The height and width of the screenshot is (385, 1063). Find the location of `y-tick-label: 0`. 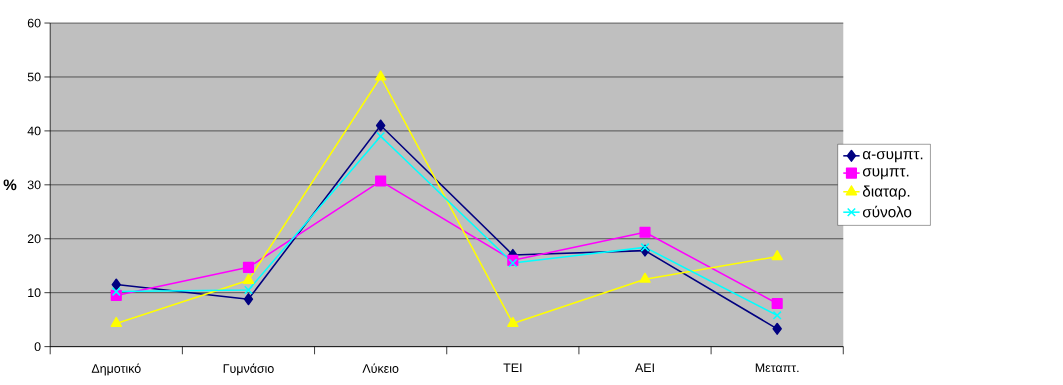

y-tick-label: 0 is located at coordinates (37, 347).